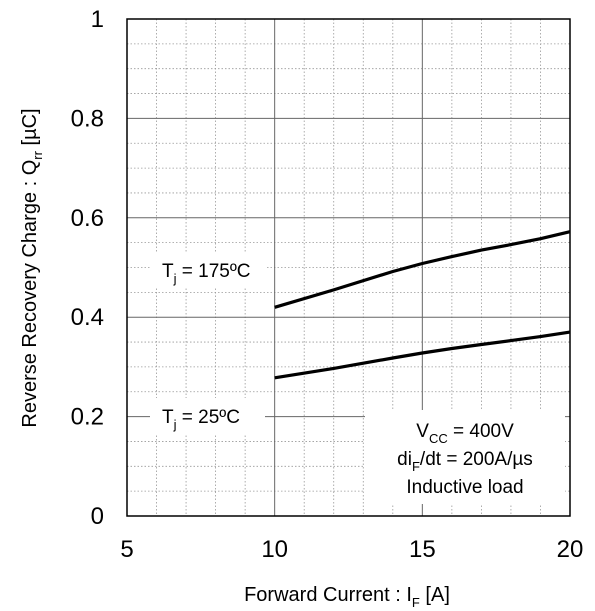 The height and width of the screenshot is (611, 595). Describe the element at coordinates (347, 597) in the screenshot. I see `x-axis-title: Forward Current : IF [A]` at that location.